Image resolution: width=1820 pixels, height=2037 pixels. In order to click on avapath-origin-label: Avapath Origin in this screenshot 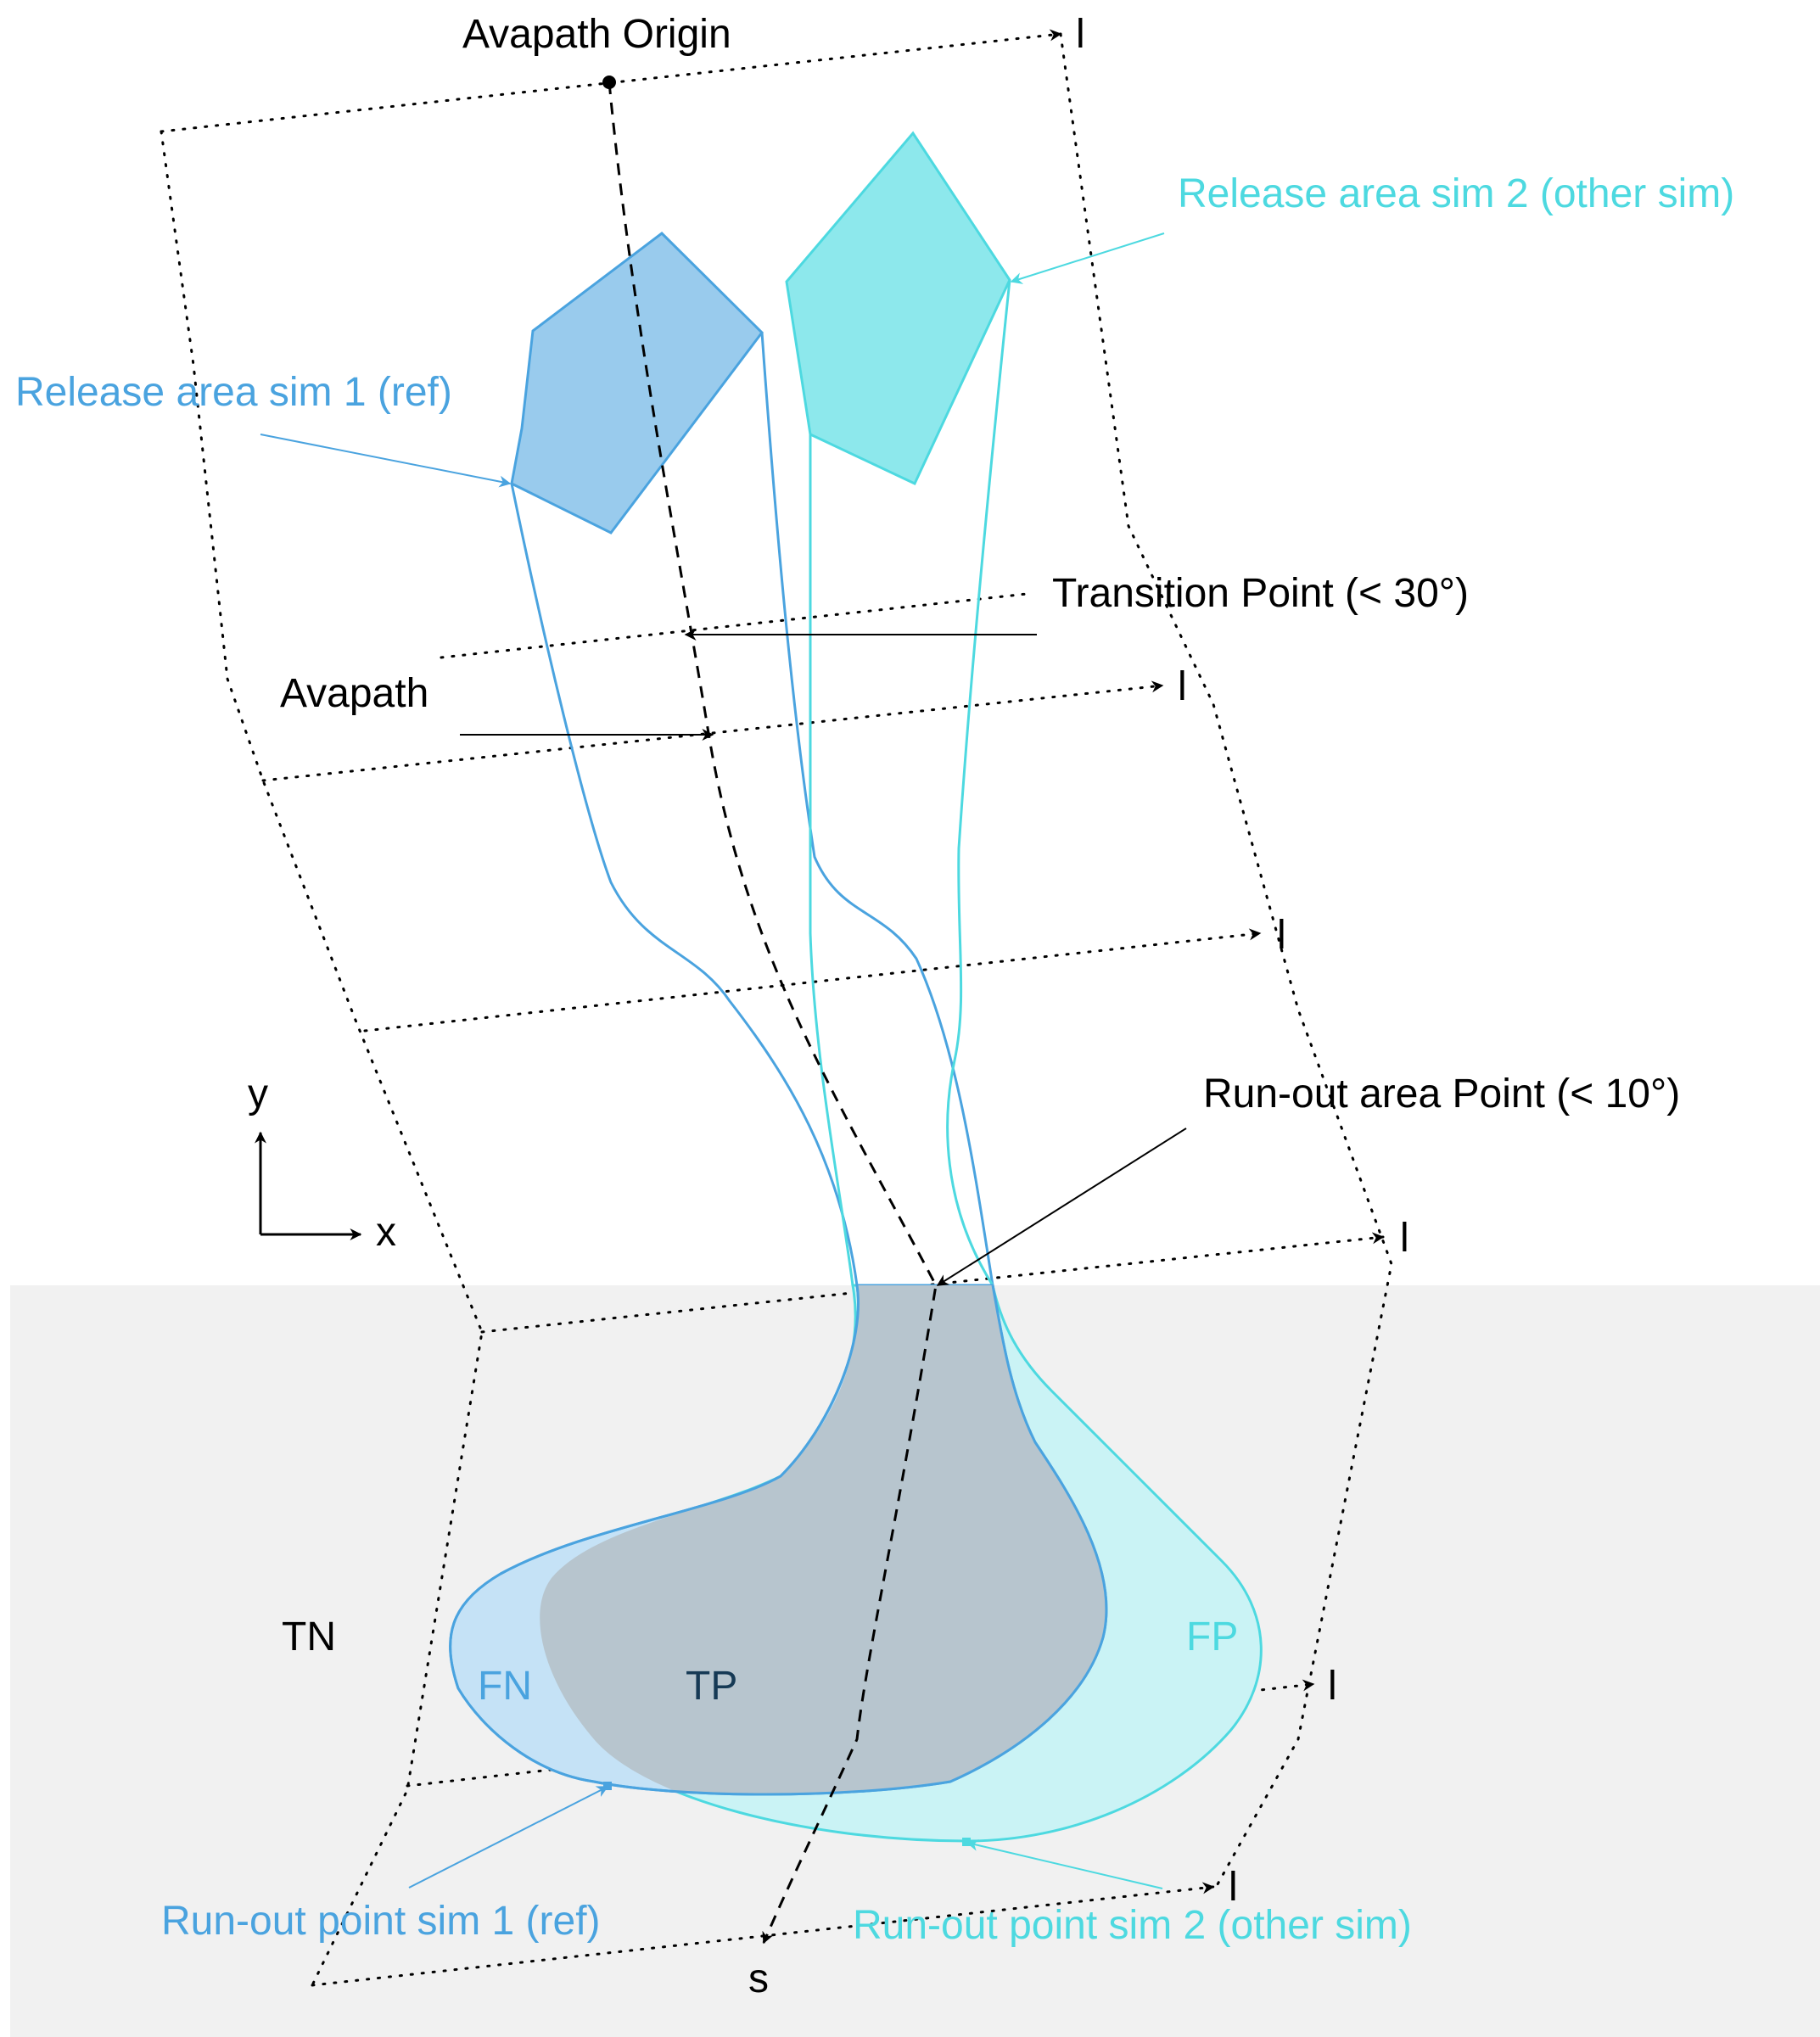, I will do `click(596, 34)`.